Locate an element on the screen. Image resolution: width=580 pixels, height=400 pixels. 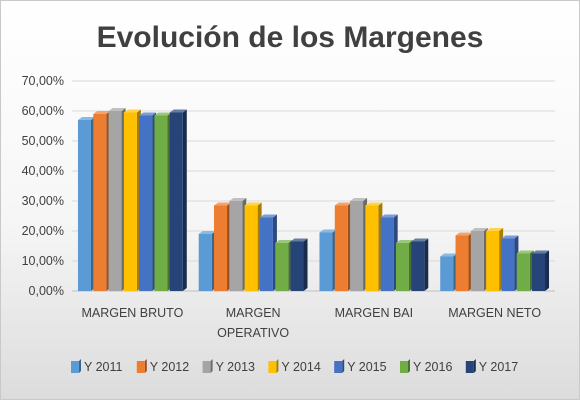
legend-item: Y 2015 is located at coordinates (360, 366).